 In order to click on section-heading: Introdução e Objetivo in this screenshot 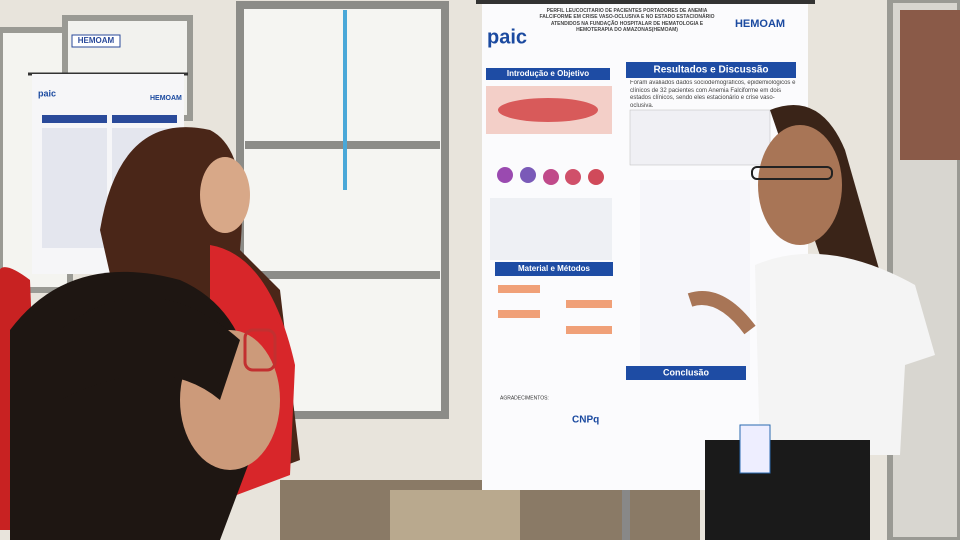, I will do `click(548, 73)`.